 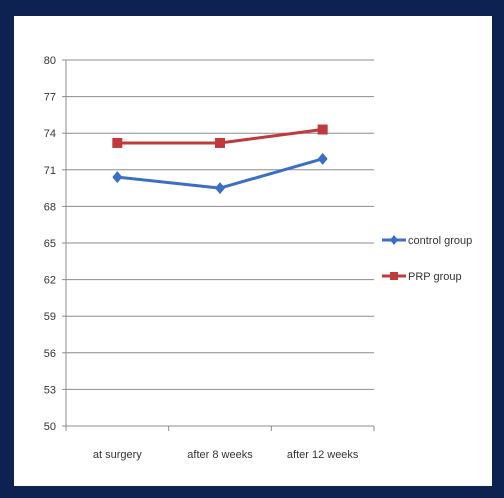 What do you see at coordinates (220, 455) in the screenshot?
I see `x-tick-label: after 8 weeks` at bounding box center [220, 455].